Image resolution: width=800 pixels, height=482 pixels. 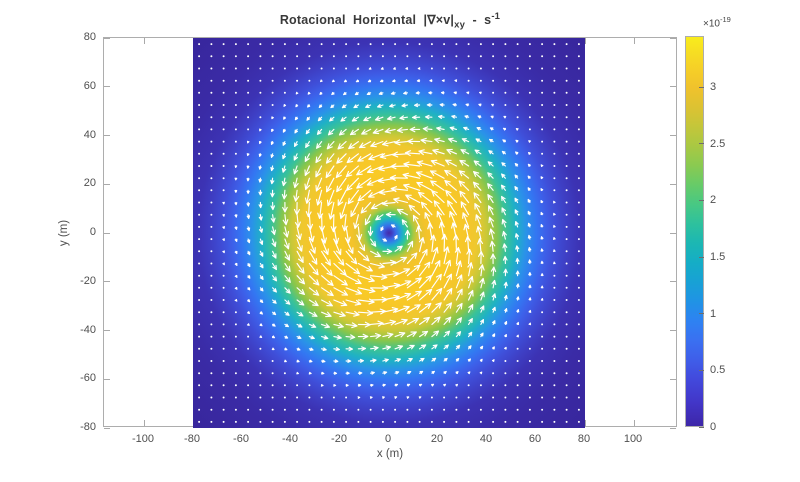 I want to click on x-tick-label: -60, so click(x=241, y=439).